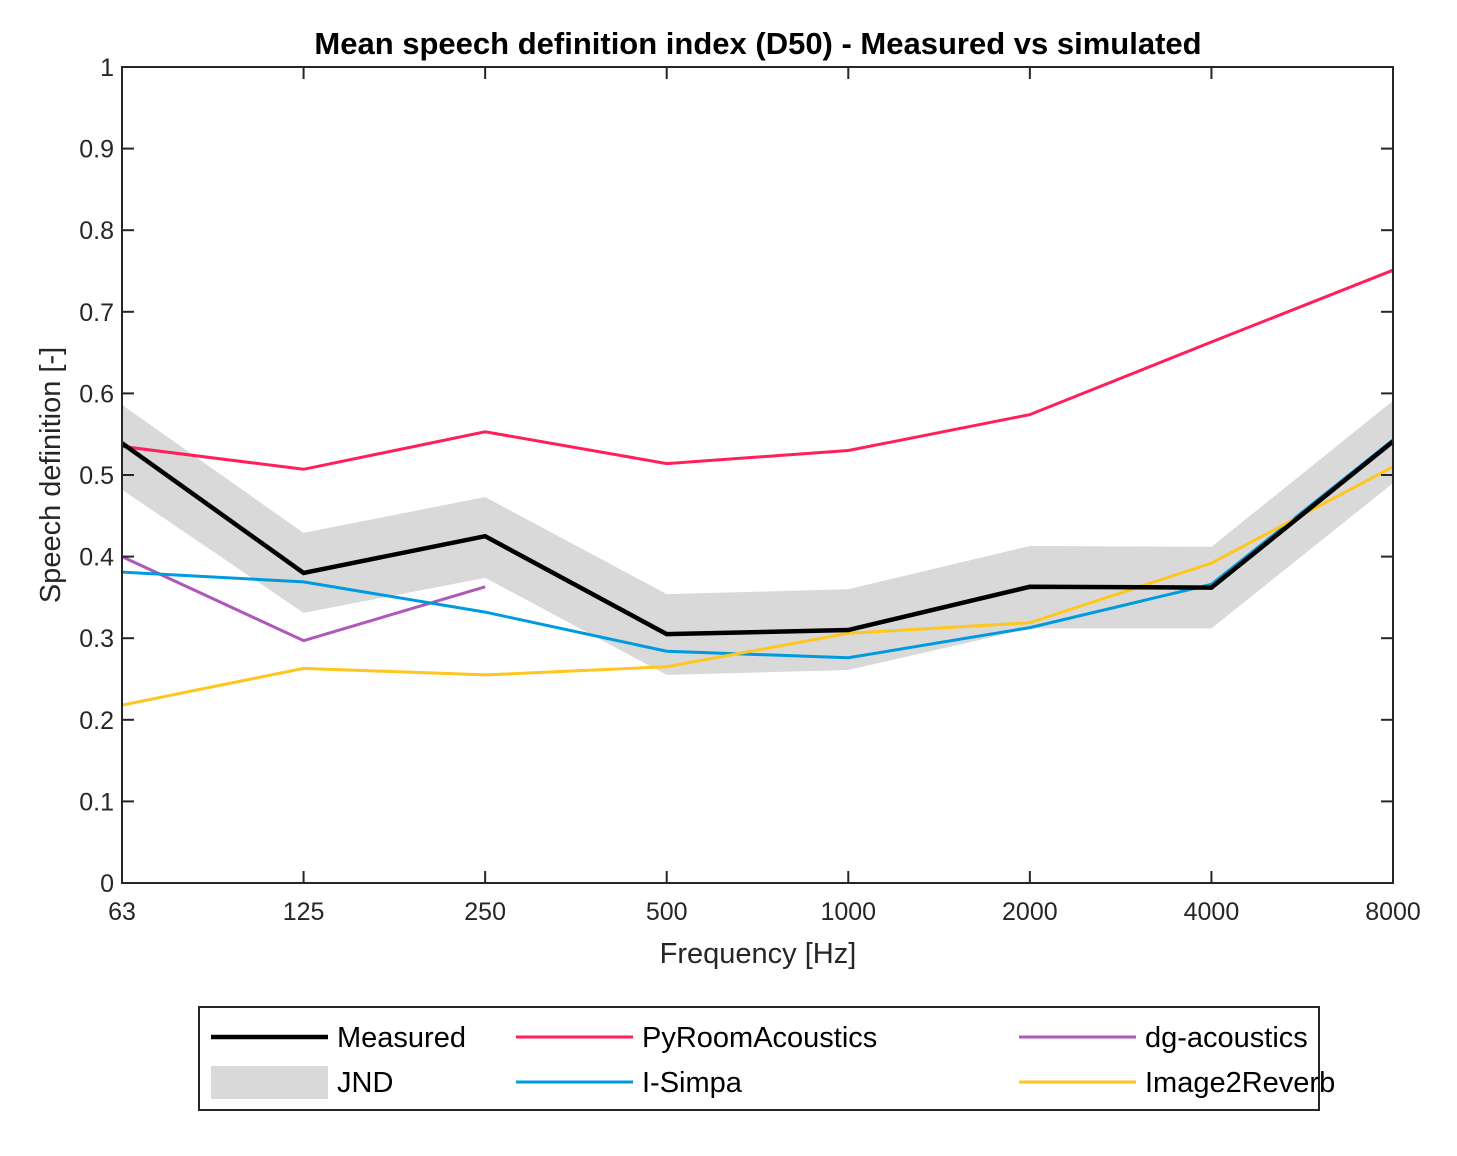  What do you see at coordinates (401, 1038) in the screenshot?
I see `legend-label: Measured` at bounding box center [401, 1038].